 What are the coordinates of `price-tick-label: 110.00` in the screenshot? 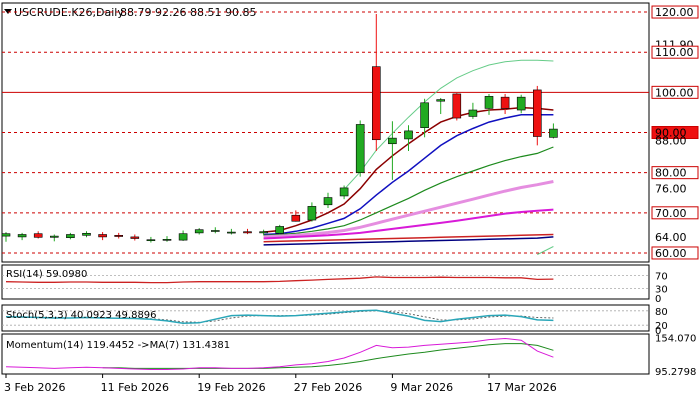 It's located at (674, 52).